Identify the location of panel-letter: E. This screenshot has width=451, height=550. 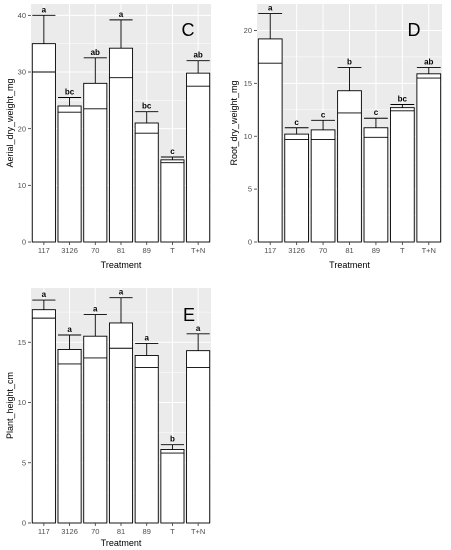
(189, 315).